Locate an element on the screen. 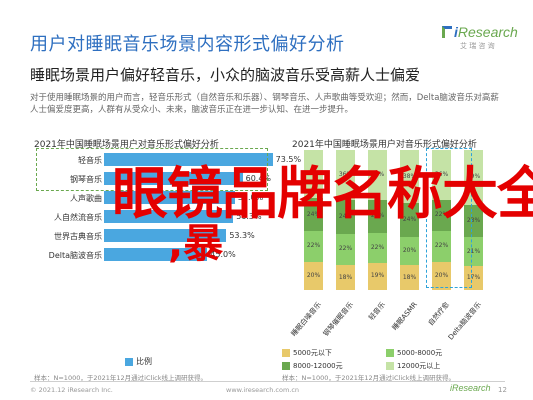 The height and width of the screenshot is (400, 533). hbar-value-label: 45.0% is located at coordinates (223, 254).